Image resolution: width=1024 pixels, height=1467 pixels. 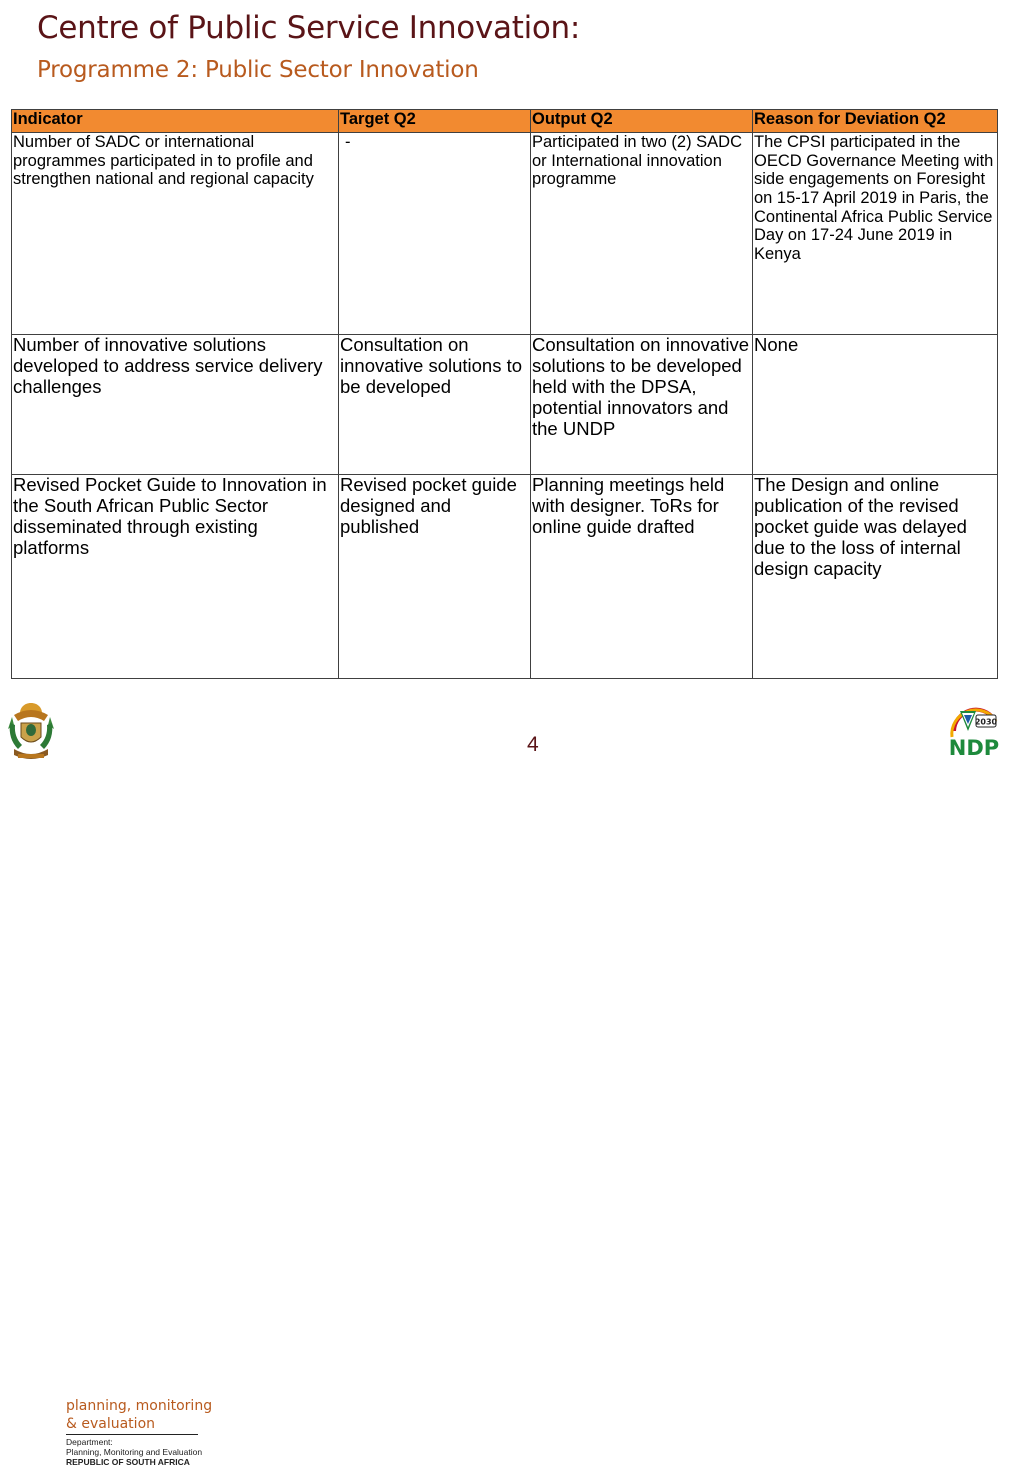 What do you see at coordinates (533, 744) in the screenshot?
I see `page-number: 4` at bounding box center [533, 744].